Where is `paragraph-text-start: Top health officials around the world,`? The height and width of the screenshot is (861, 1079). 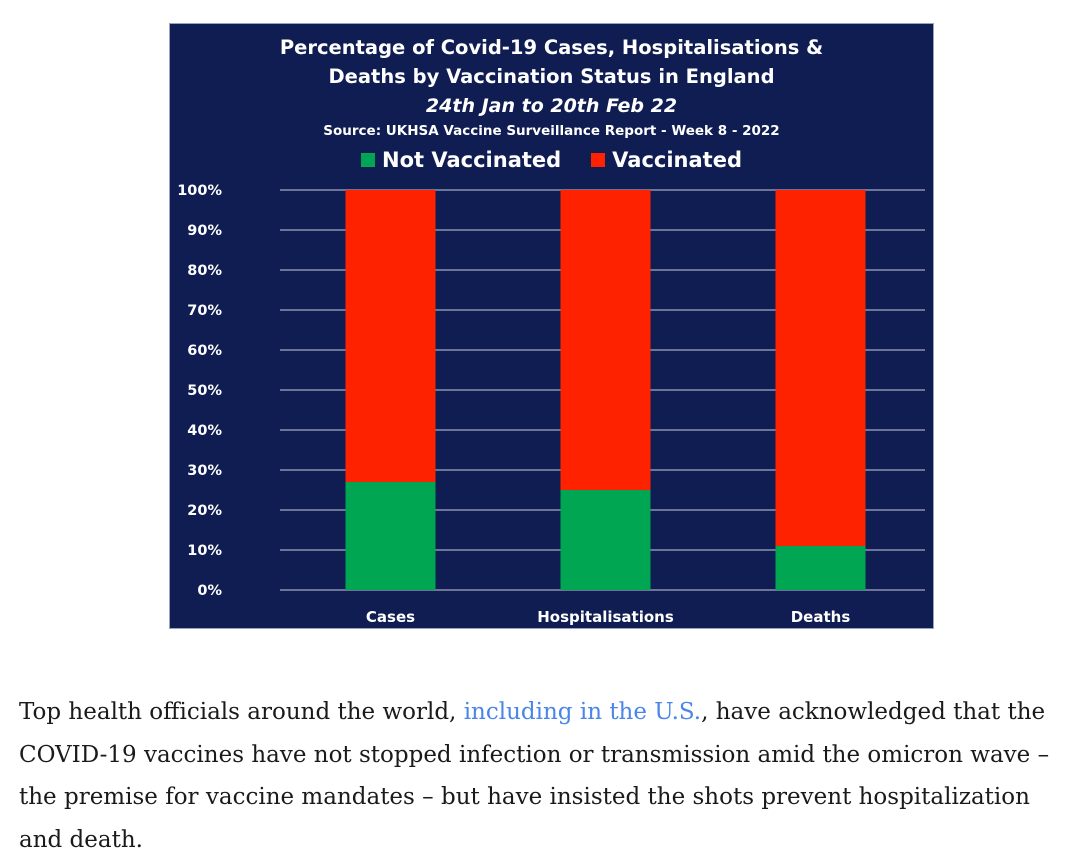 paragraph-text-start: Top health officials around the world, is located at coordinates (241, 712).